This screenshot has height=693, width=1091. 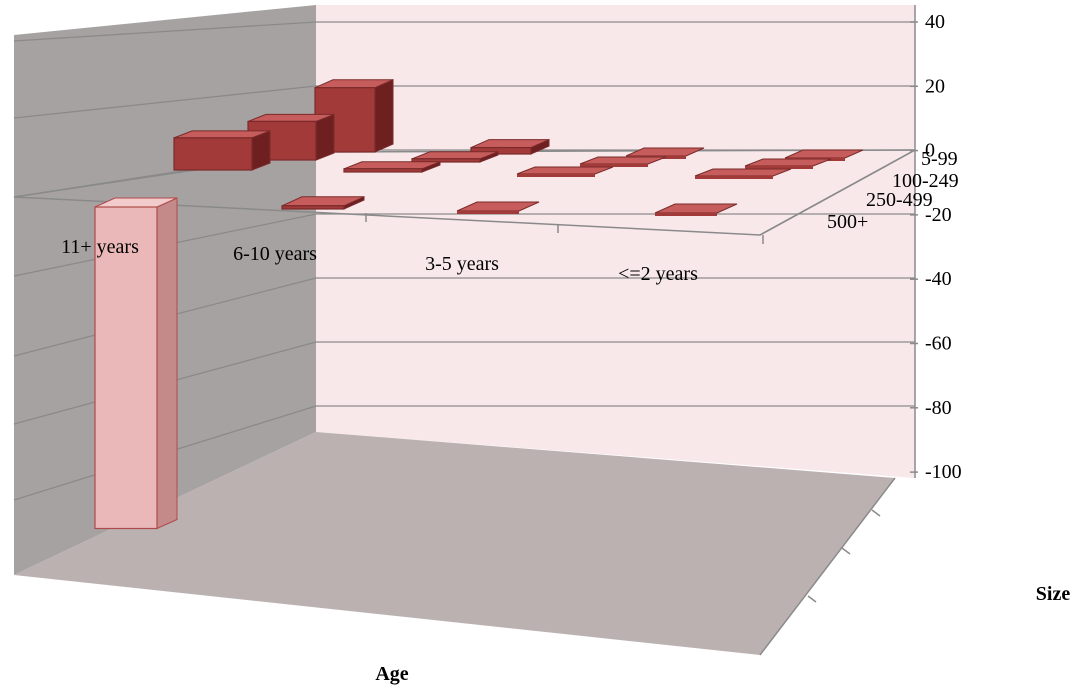 I want to click on category-label: 6-10 years, so click(x=275, y=254).